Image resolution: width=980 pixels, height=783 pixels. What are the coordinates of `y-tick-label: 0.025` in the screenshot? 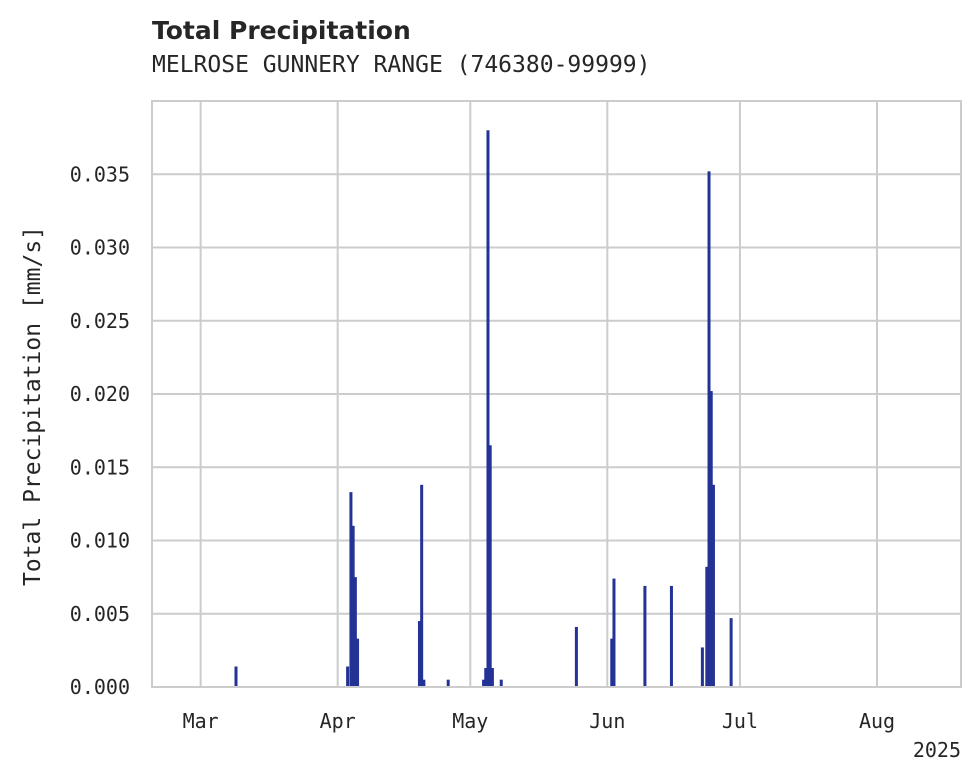 It's located at (100, 321).